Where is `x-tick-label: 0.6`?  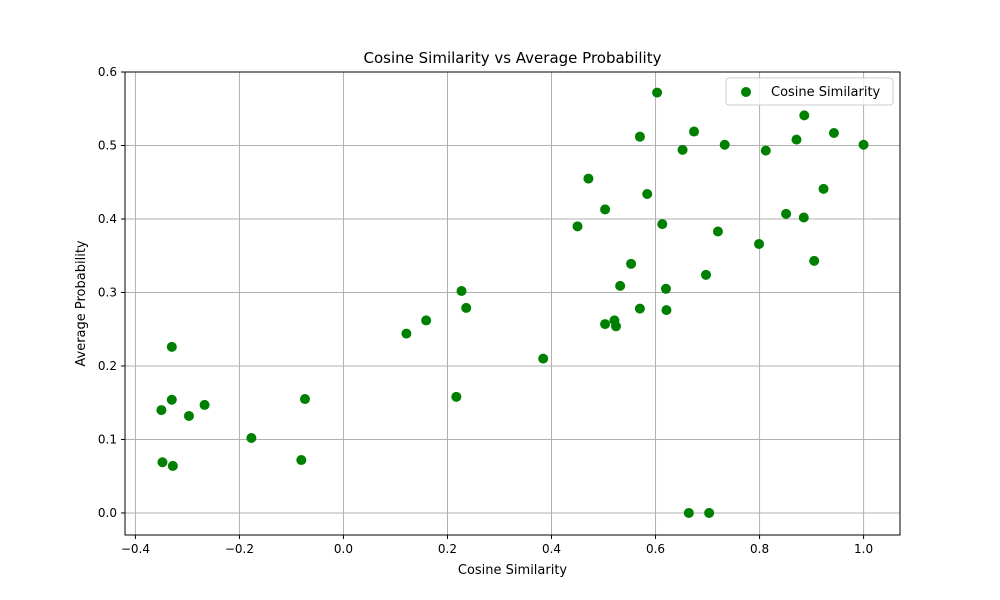
x-tick-label: 0.6 is located at coordinates (655, 549).